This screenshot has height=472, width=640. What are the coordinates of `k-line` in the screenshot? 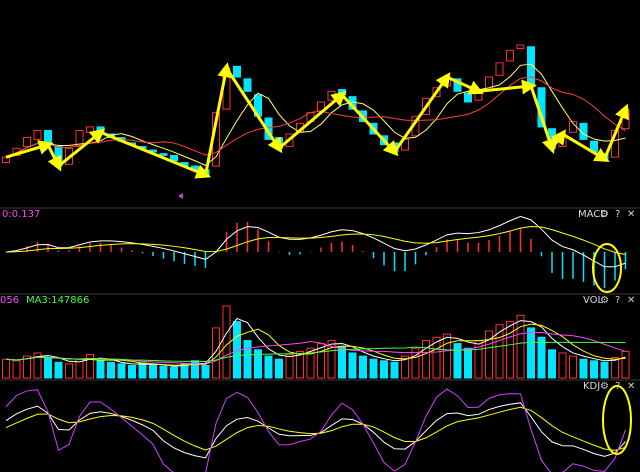 It's located at (315, 430).